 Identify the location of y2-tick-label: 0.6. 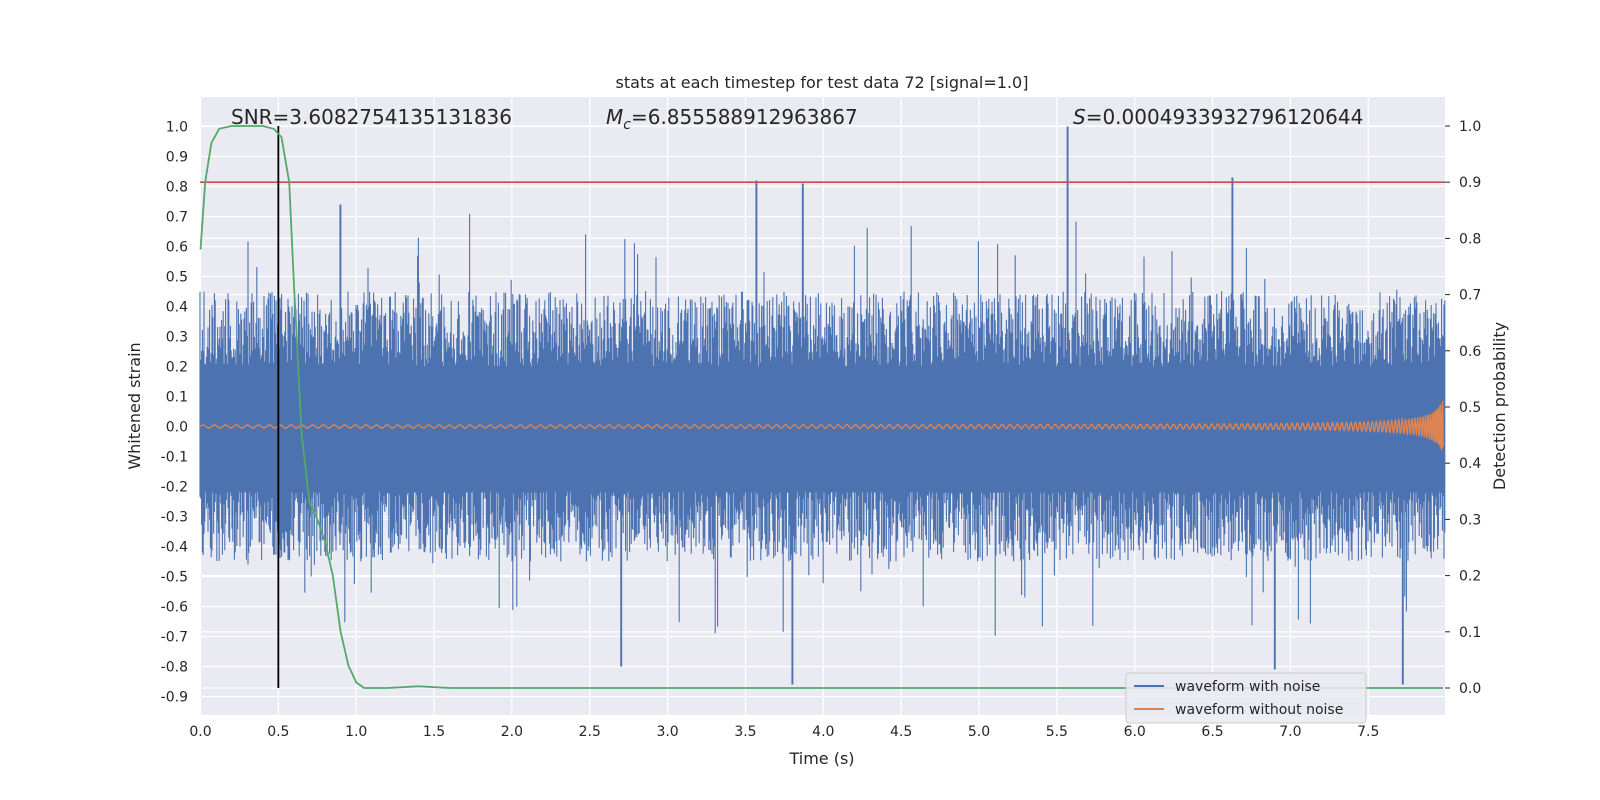
(1470, 352).